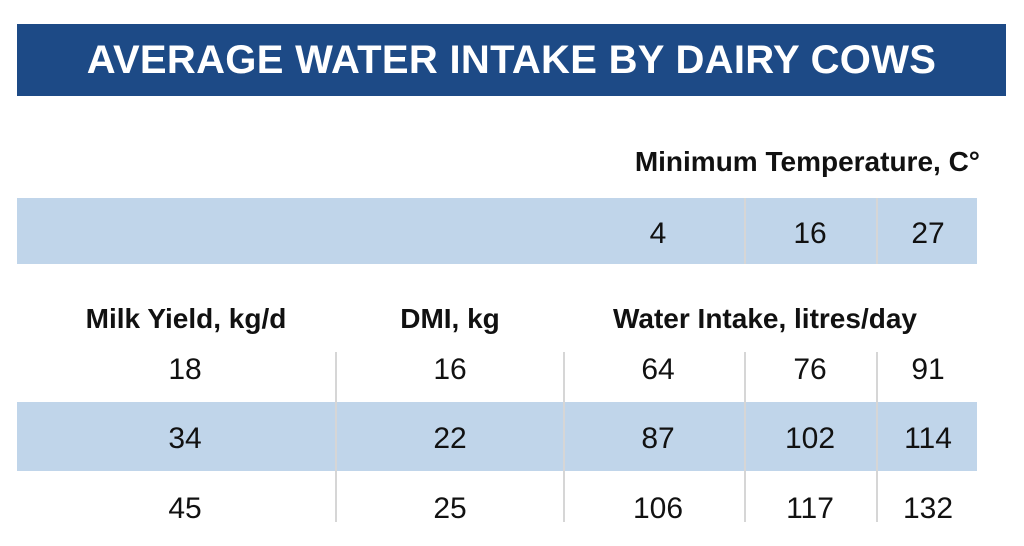  What do you see at coordinates (928, 508) in the screenshot?
I see `water-intake-cell: 132` at bounding box center [928, 508].